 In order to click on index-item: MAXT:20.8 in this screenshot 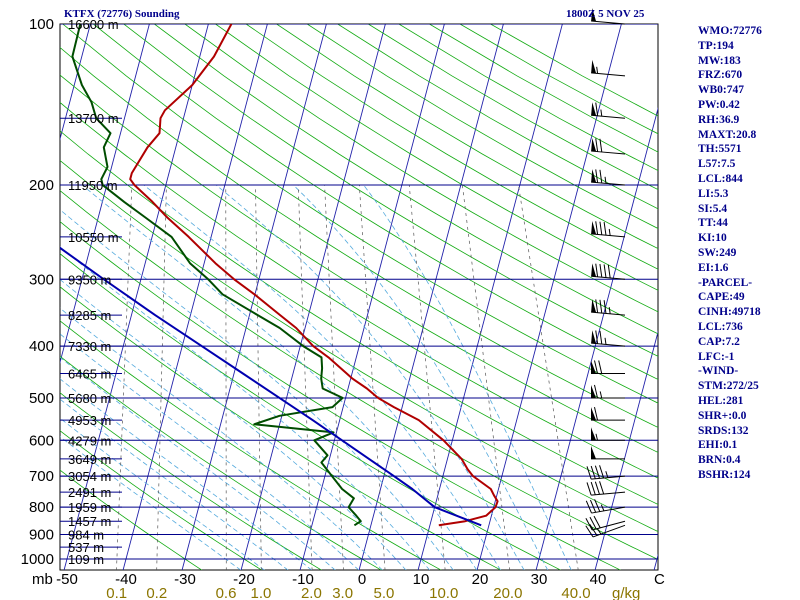, I will do `click(727, 134)`.